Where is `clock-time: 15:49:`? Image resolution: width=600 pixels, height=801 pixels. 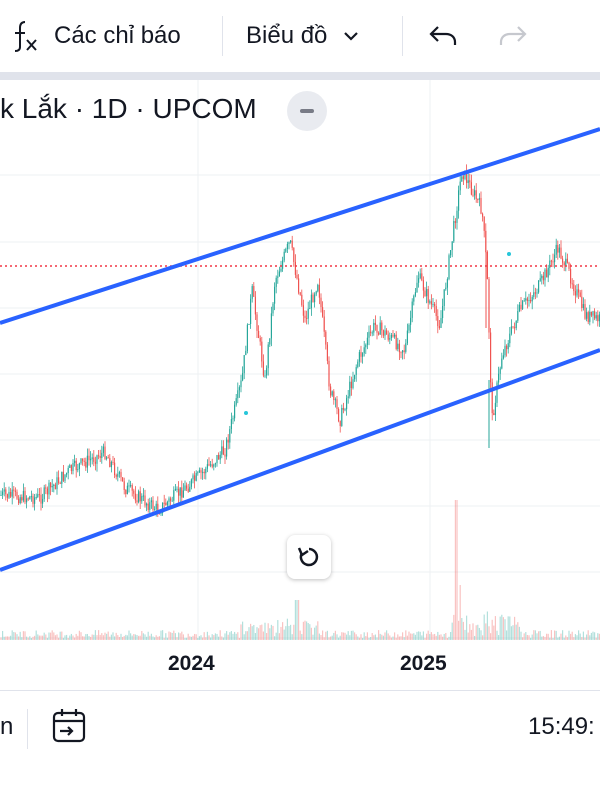 clock-time: 15:49: is located at coordinates (561, 726).